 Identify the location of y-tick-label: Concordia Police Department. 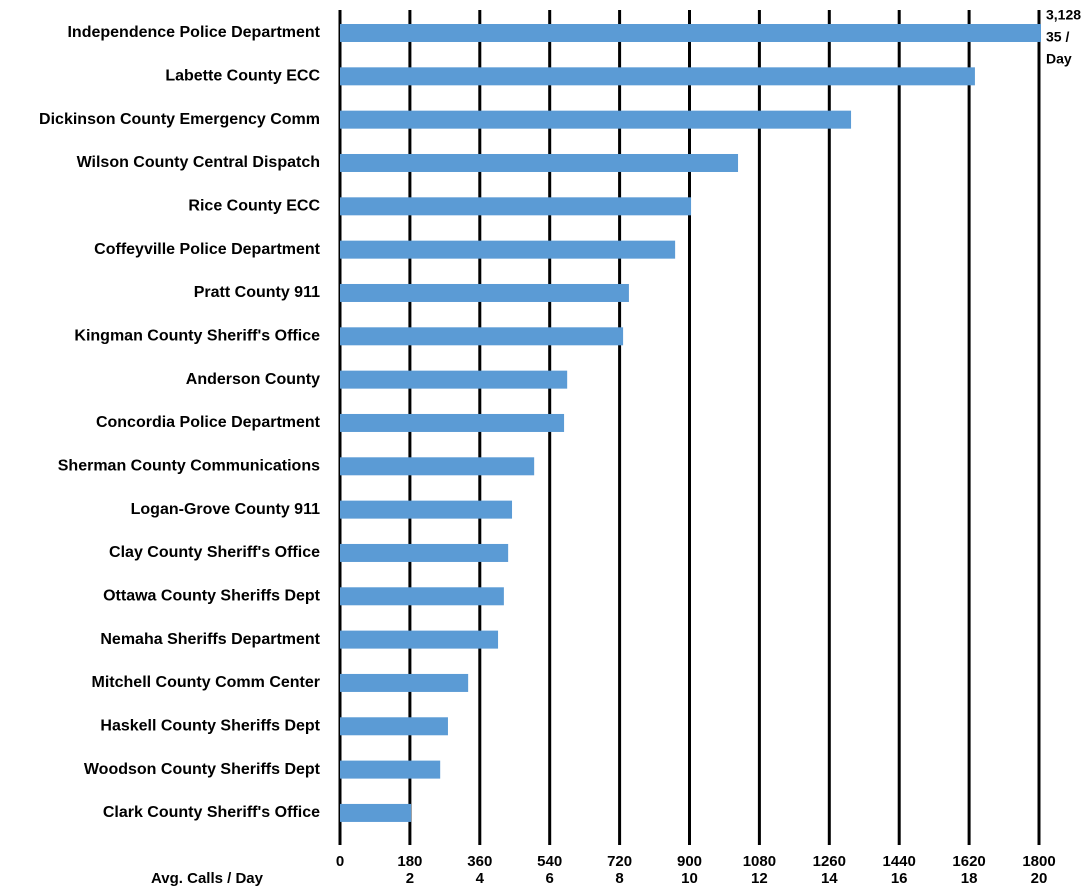
(208, 422).